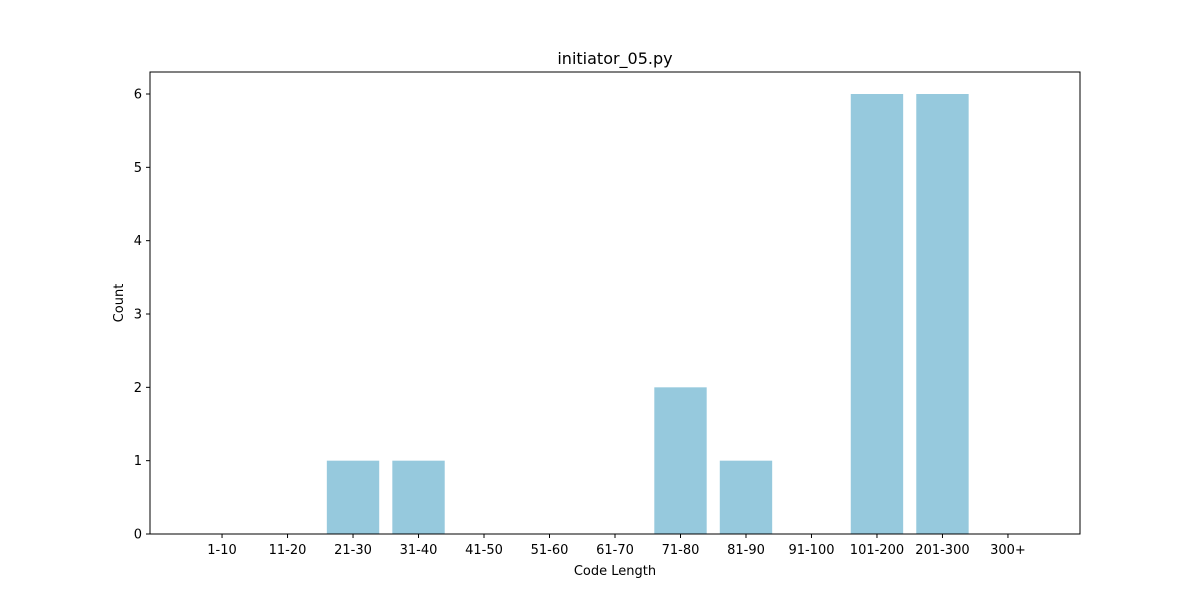  Describe the element at coordinates (119, 303) in the screenshot. I see `y-axis-label: Count` at that location.